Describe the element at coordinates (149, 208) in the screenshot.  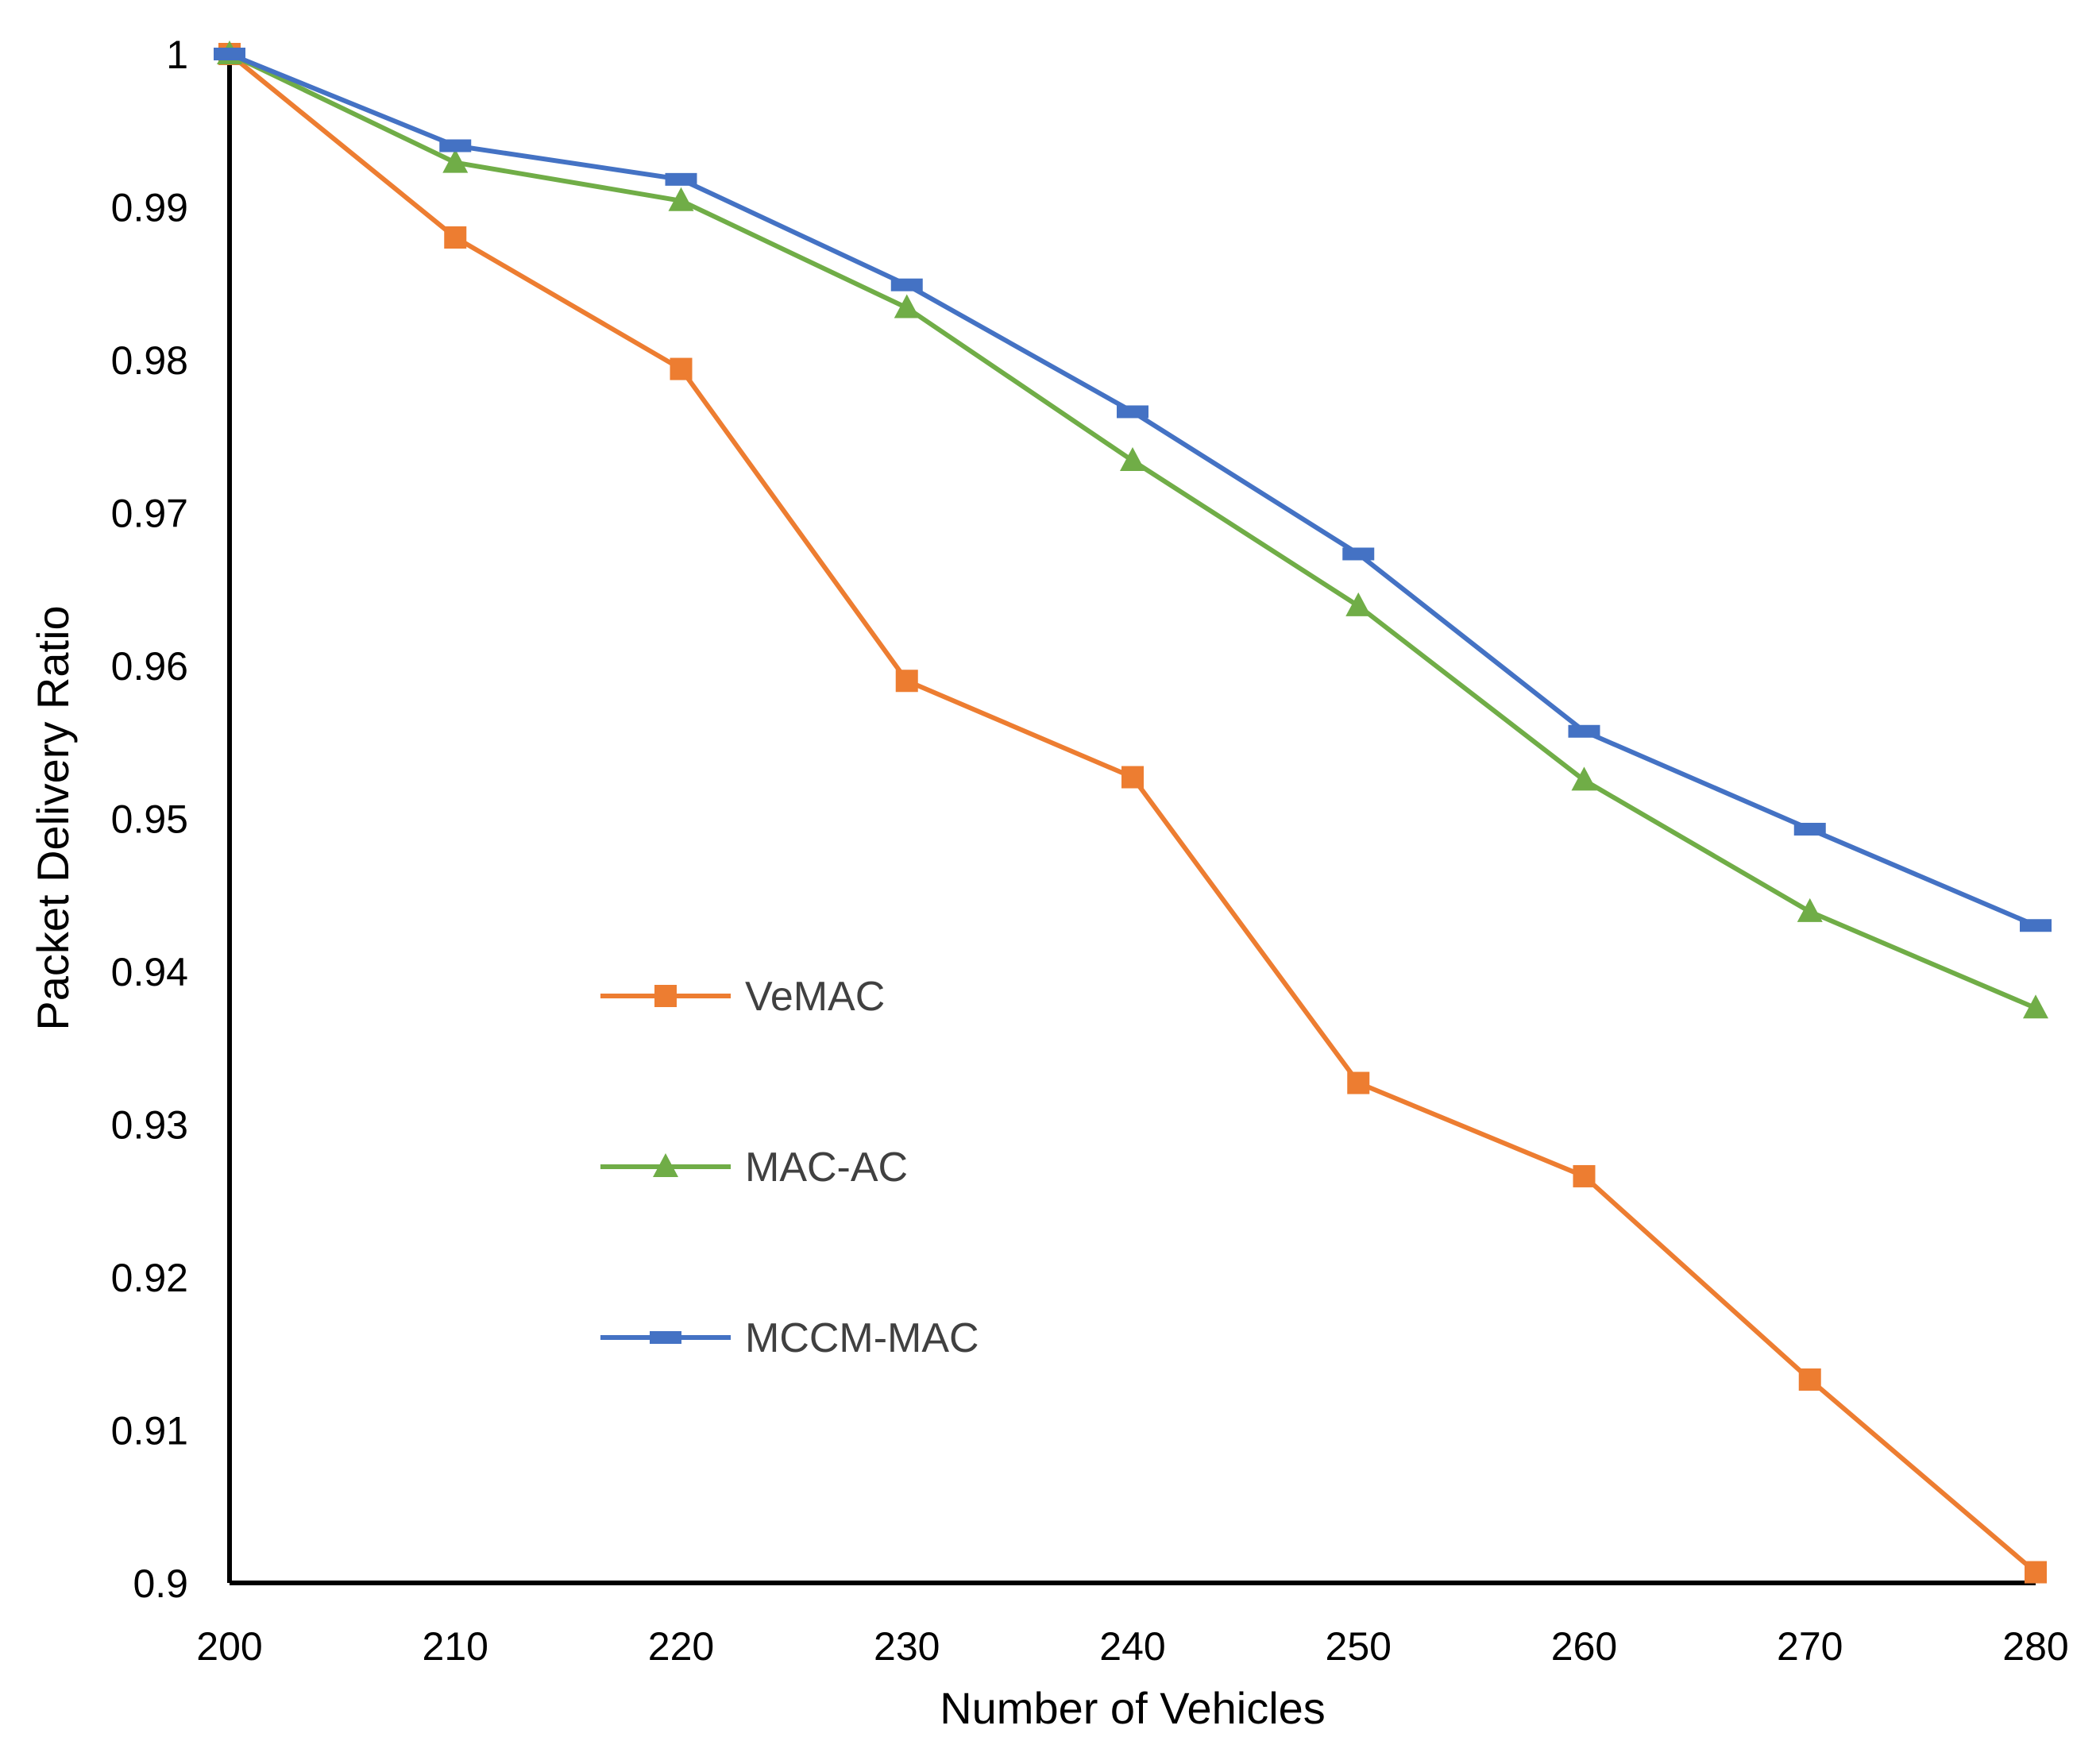
I see `y-tick-label: 0.99` at that location.